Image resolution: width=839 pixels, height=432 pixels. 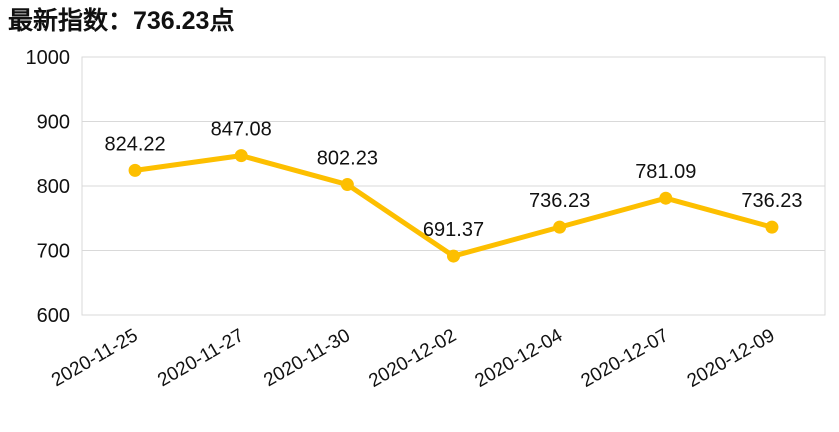 I want to click on y-tick-label: 800, so click(x=53, y=187).